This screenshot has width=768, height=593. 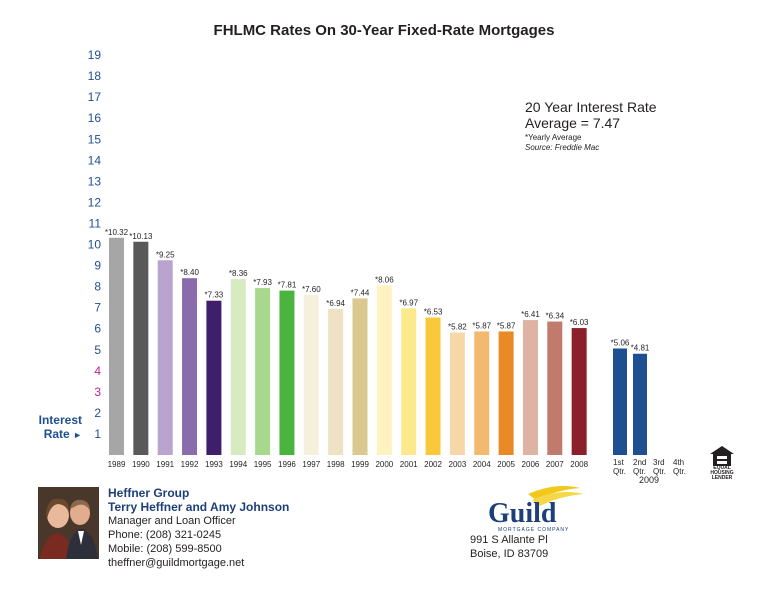 What do you see at coordinates (97, 371) in the screenshot?
I see `y-tick-label: 4` at bounding box center [97, 371].